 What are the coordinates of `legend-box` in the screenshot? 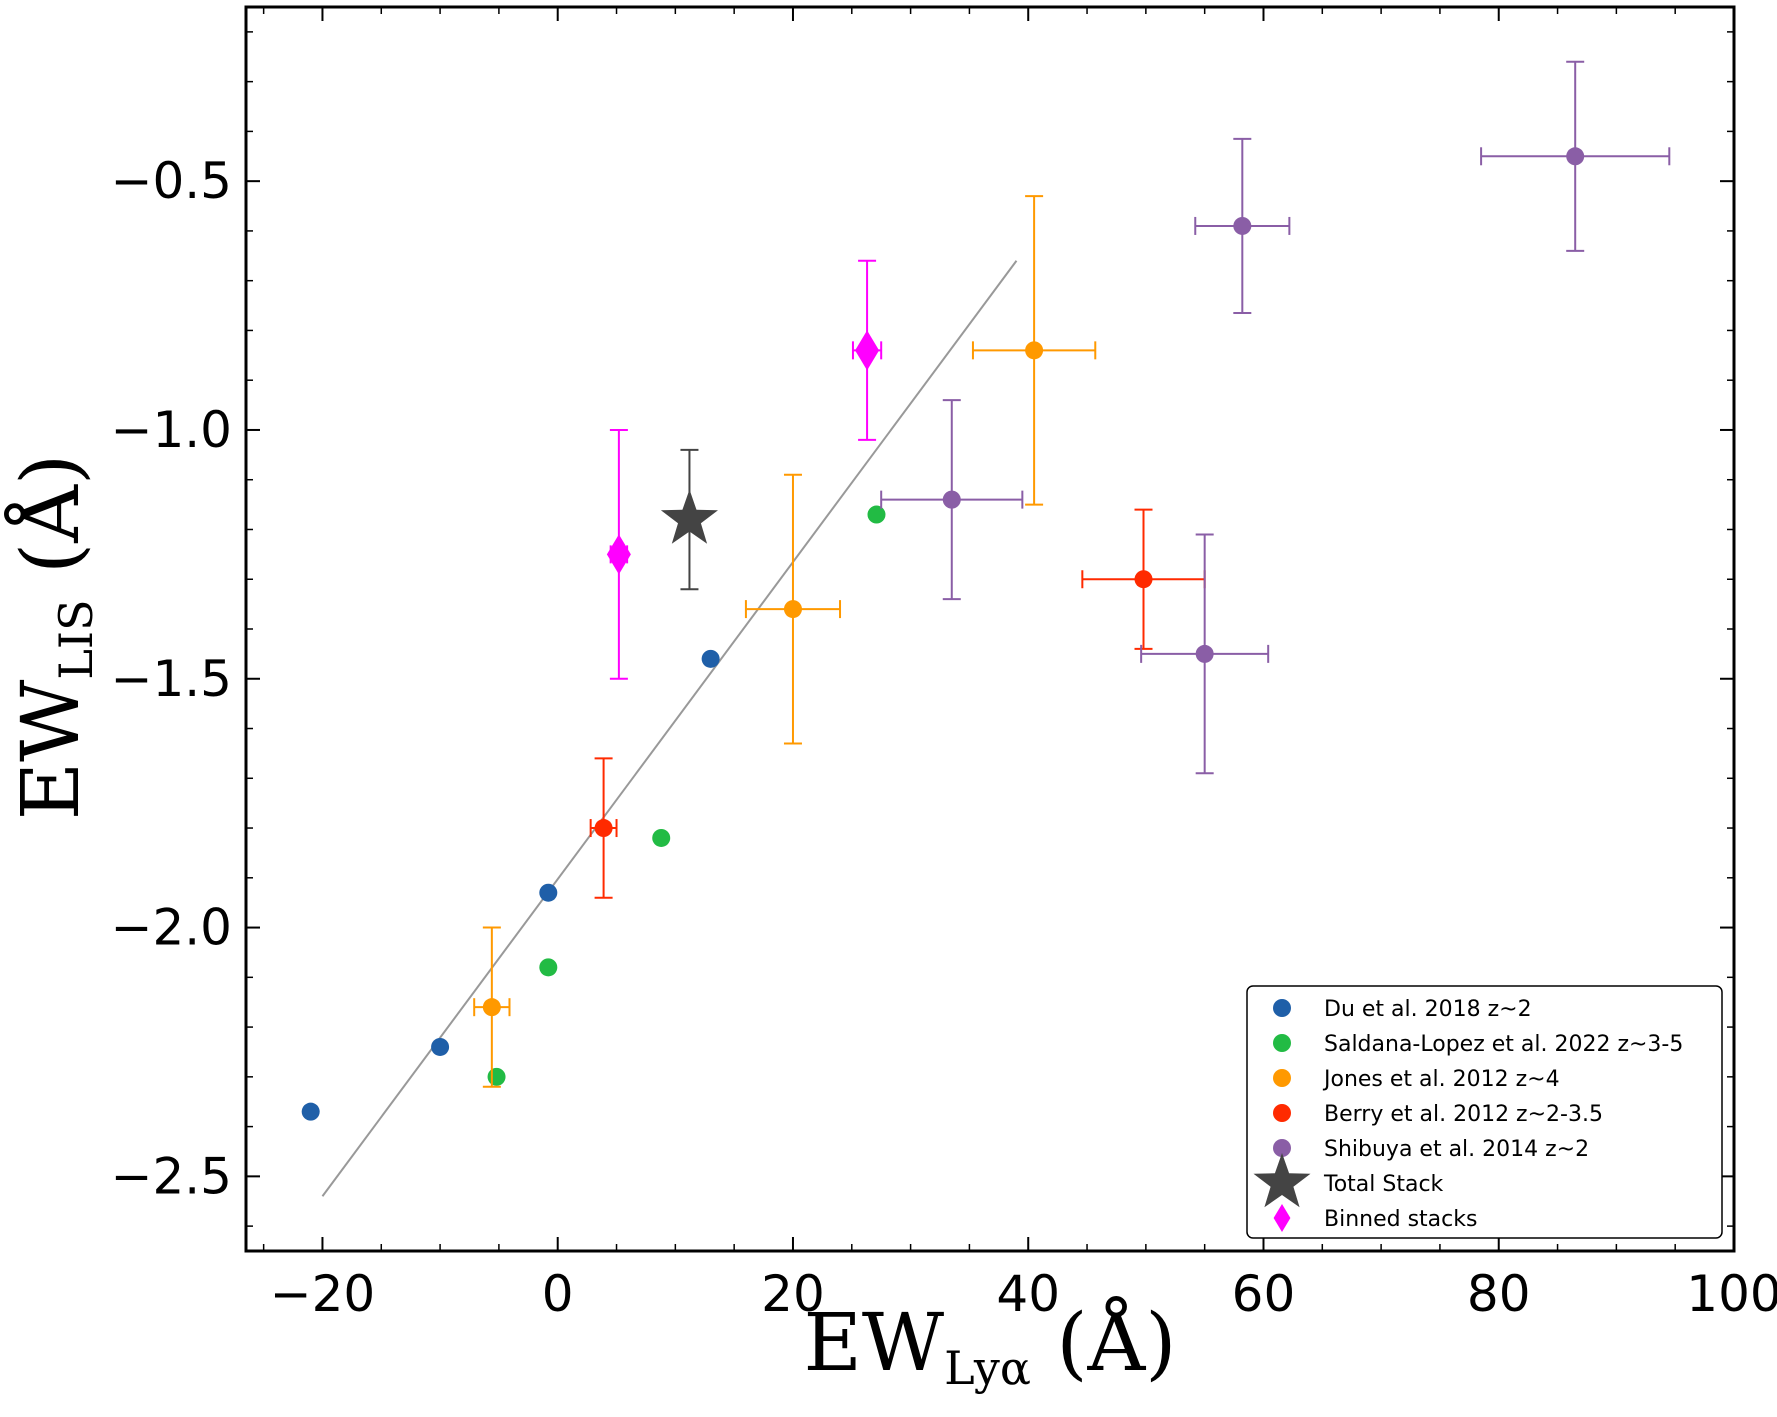 It's located at (1484, 1112).